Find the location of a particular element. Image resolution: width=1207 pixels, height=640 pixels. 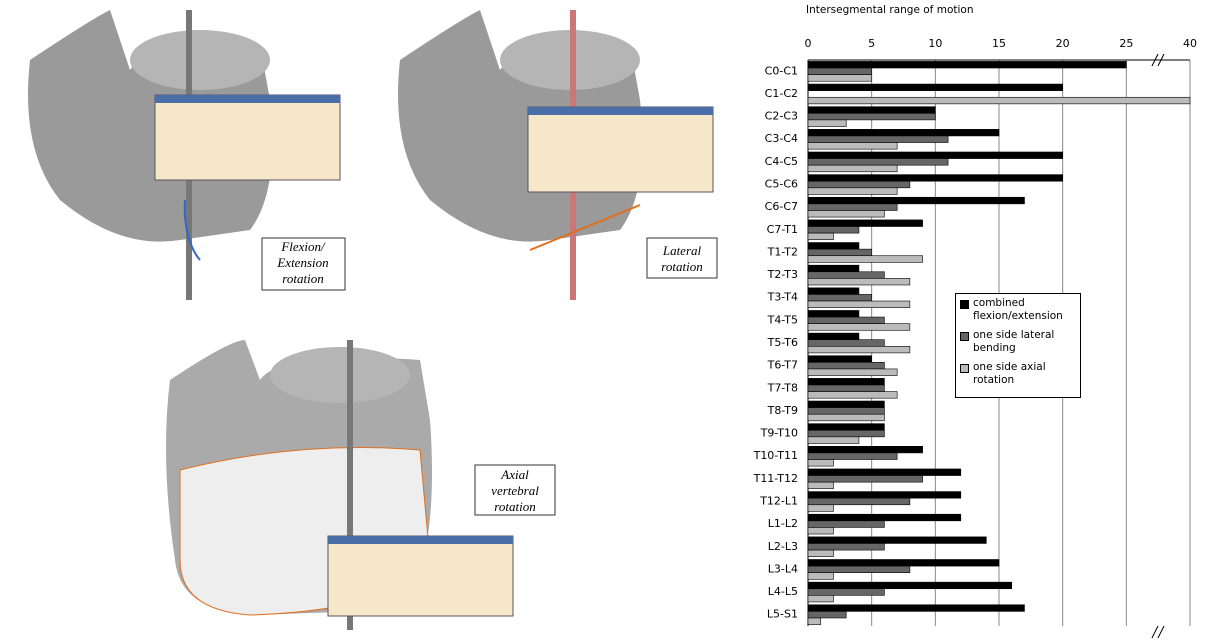

panel-label: Extension is located at coordinates (302, 262).